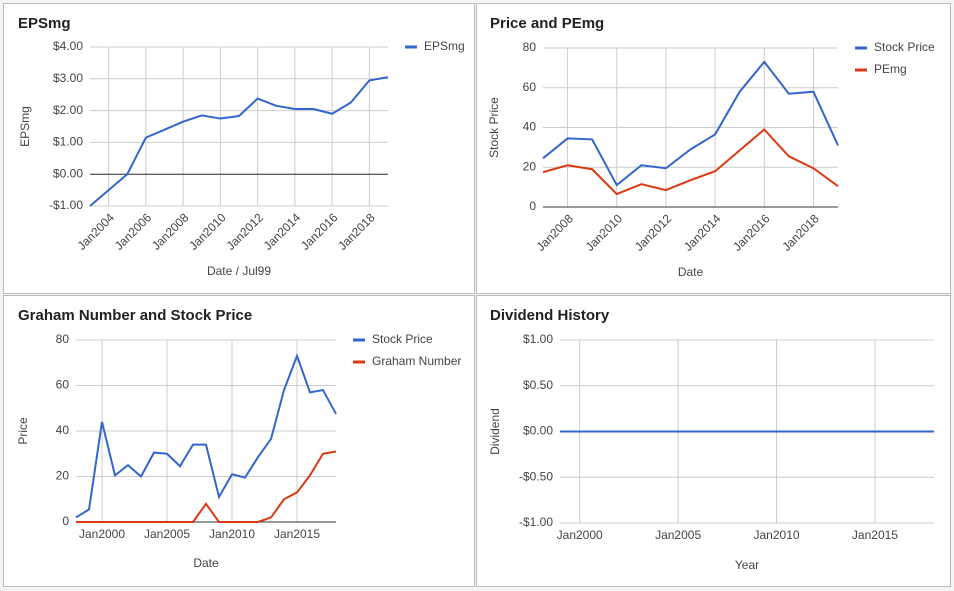  What do you see at coordinates (444, 46) in the screenshot?
I see `legend-label: EPSmg` at bounding box center [444, 46].